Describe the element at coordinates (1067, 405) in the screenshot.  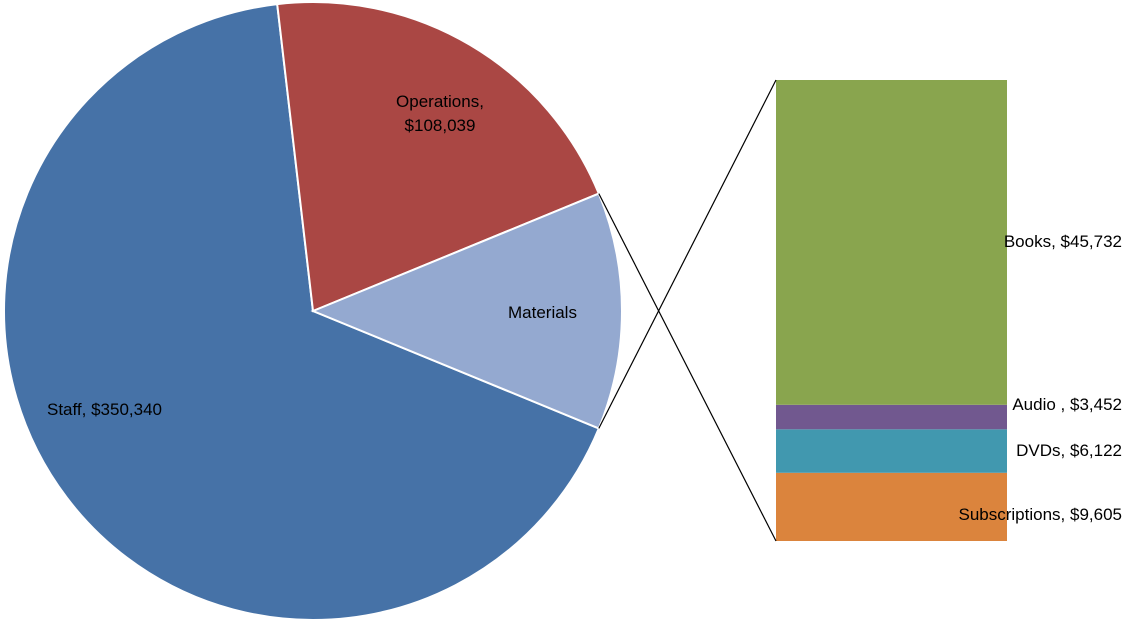
I see `data-label: Audio , $3,452` at that location.